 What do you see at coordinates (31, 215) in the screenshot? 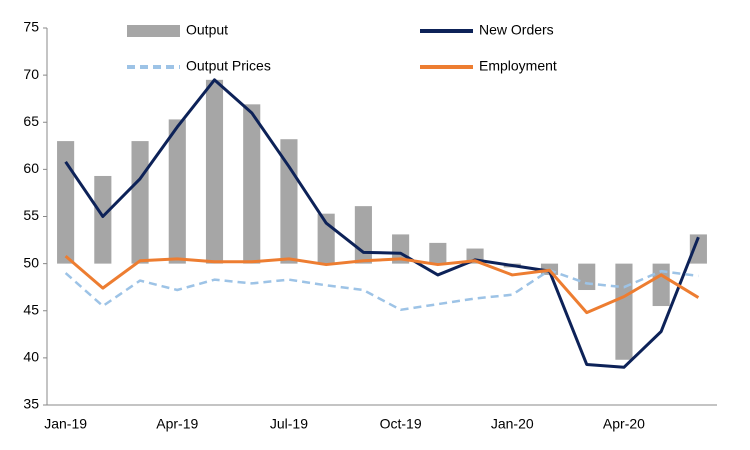
I see `y-tick-label: 55` at bounding box center [31, 215].